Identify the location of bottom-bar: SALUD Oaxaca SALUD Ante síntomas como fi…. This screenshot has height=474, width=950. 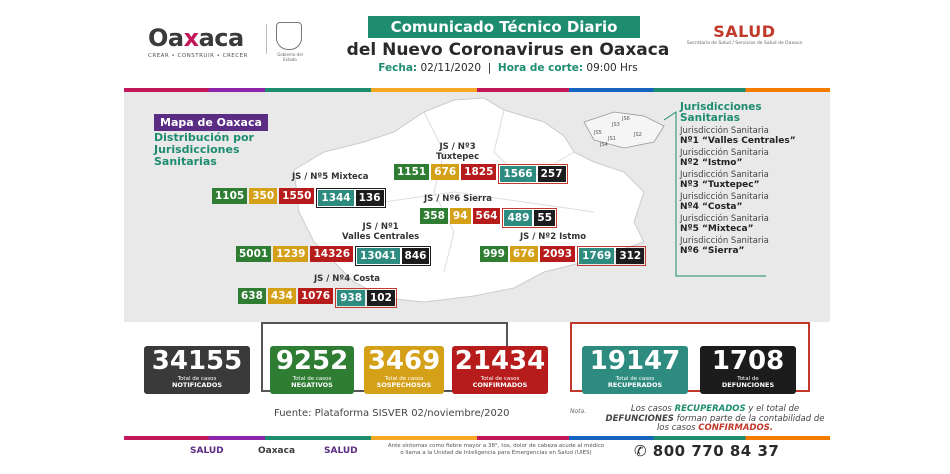
(477, 452).